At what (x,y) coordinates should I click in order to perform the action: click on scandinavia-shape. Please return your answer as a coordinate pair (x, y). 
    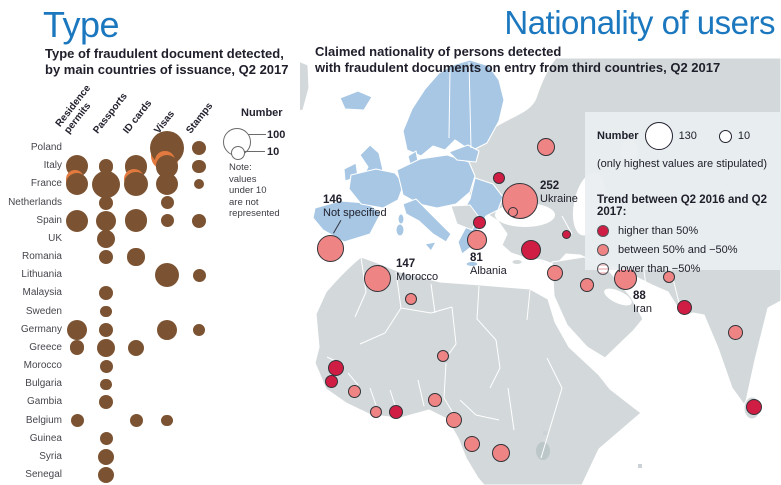
    Looking at the image, I should click on (453, 108).